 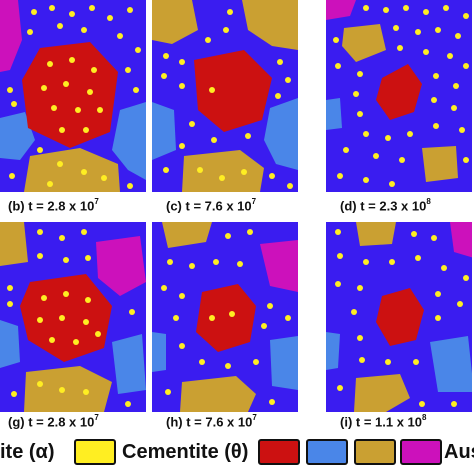 What do you see at coordinates (421, 452) in the screenshot?
I see `austenite-magenta-swatch` at bounding box center [421, 452].